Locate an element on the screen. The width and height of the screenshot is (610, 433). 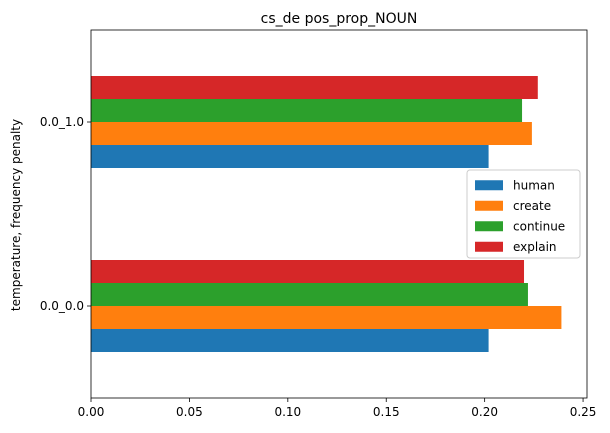
bar-human-0.0_0.0 is located at coordinates (290, 340).